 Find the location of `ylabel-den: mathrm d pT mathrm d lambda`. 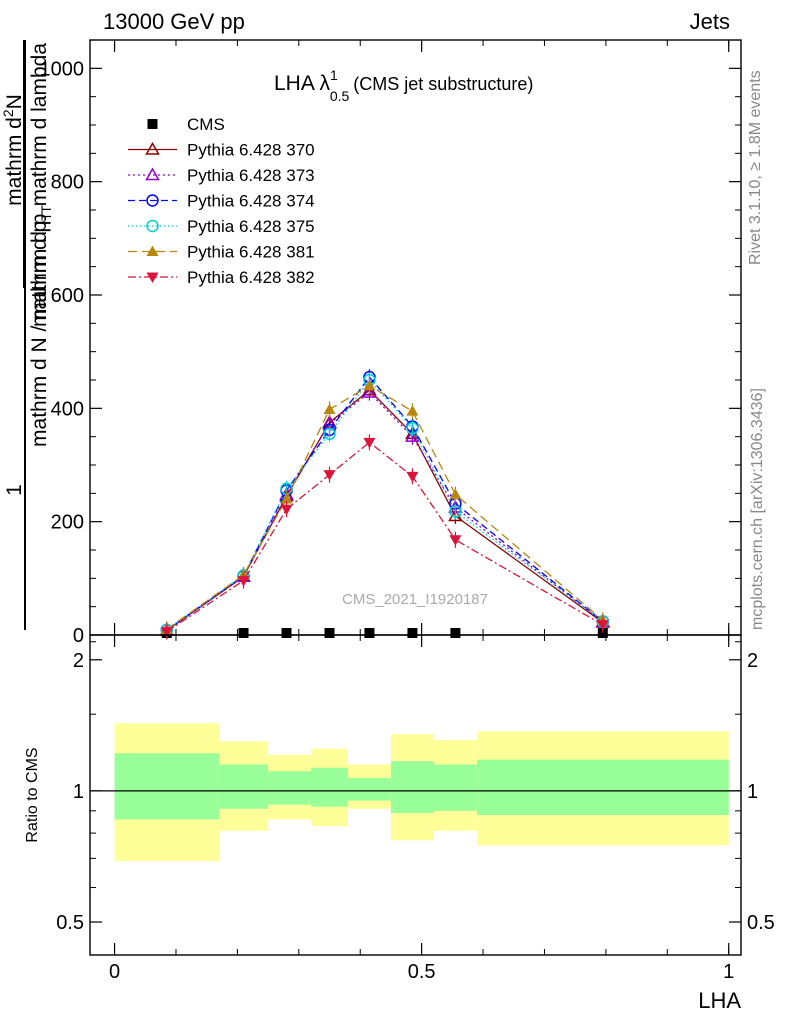

ylabel-den: mathrm d pT mathrm d lambda is located at coordinates (41, 185).